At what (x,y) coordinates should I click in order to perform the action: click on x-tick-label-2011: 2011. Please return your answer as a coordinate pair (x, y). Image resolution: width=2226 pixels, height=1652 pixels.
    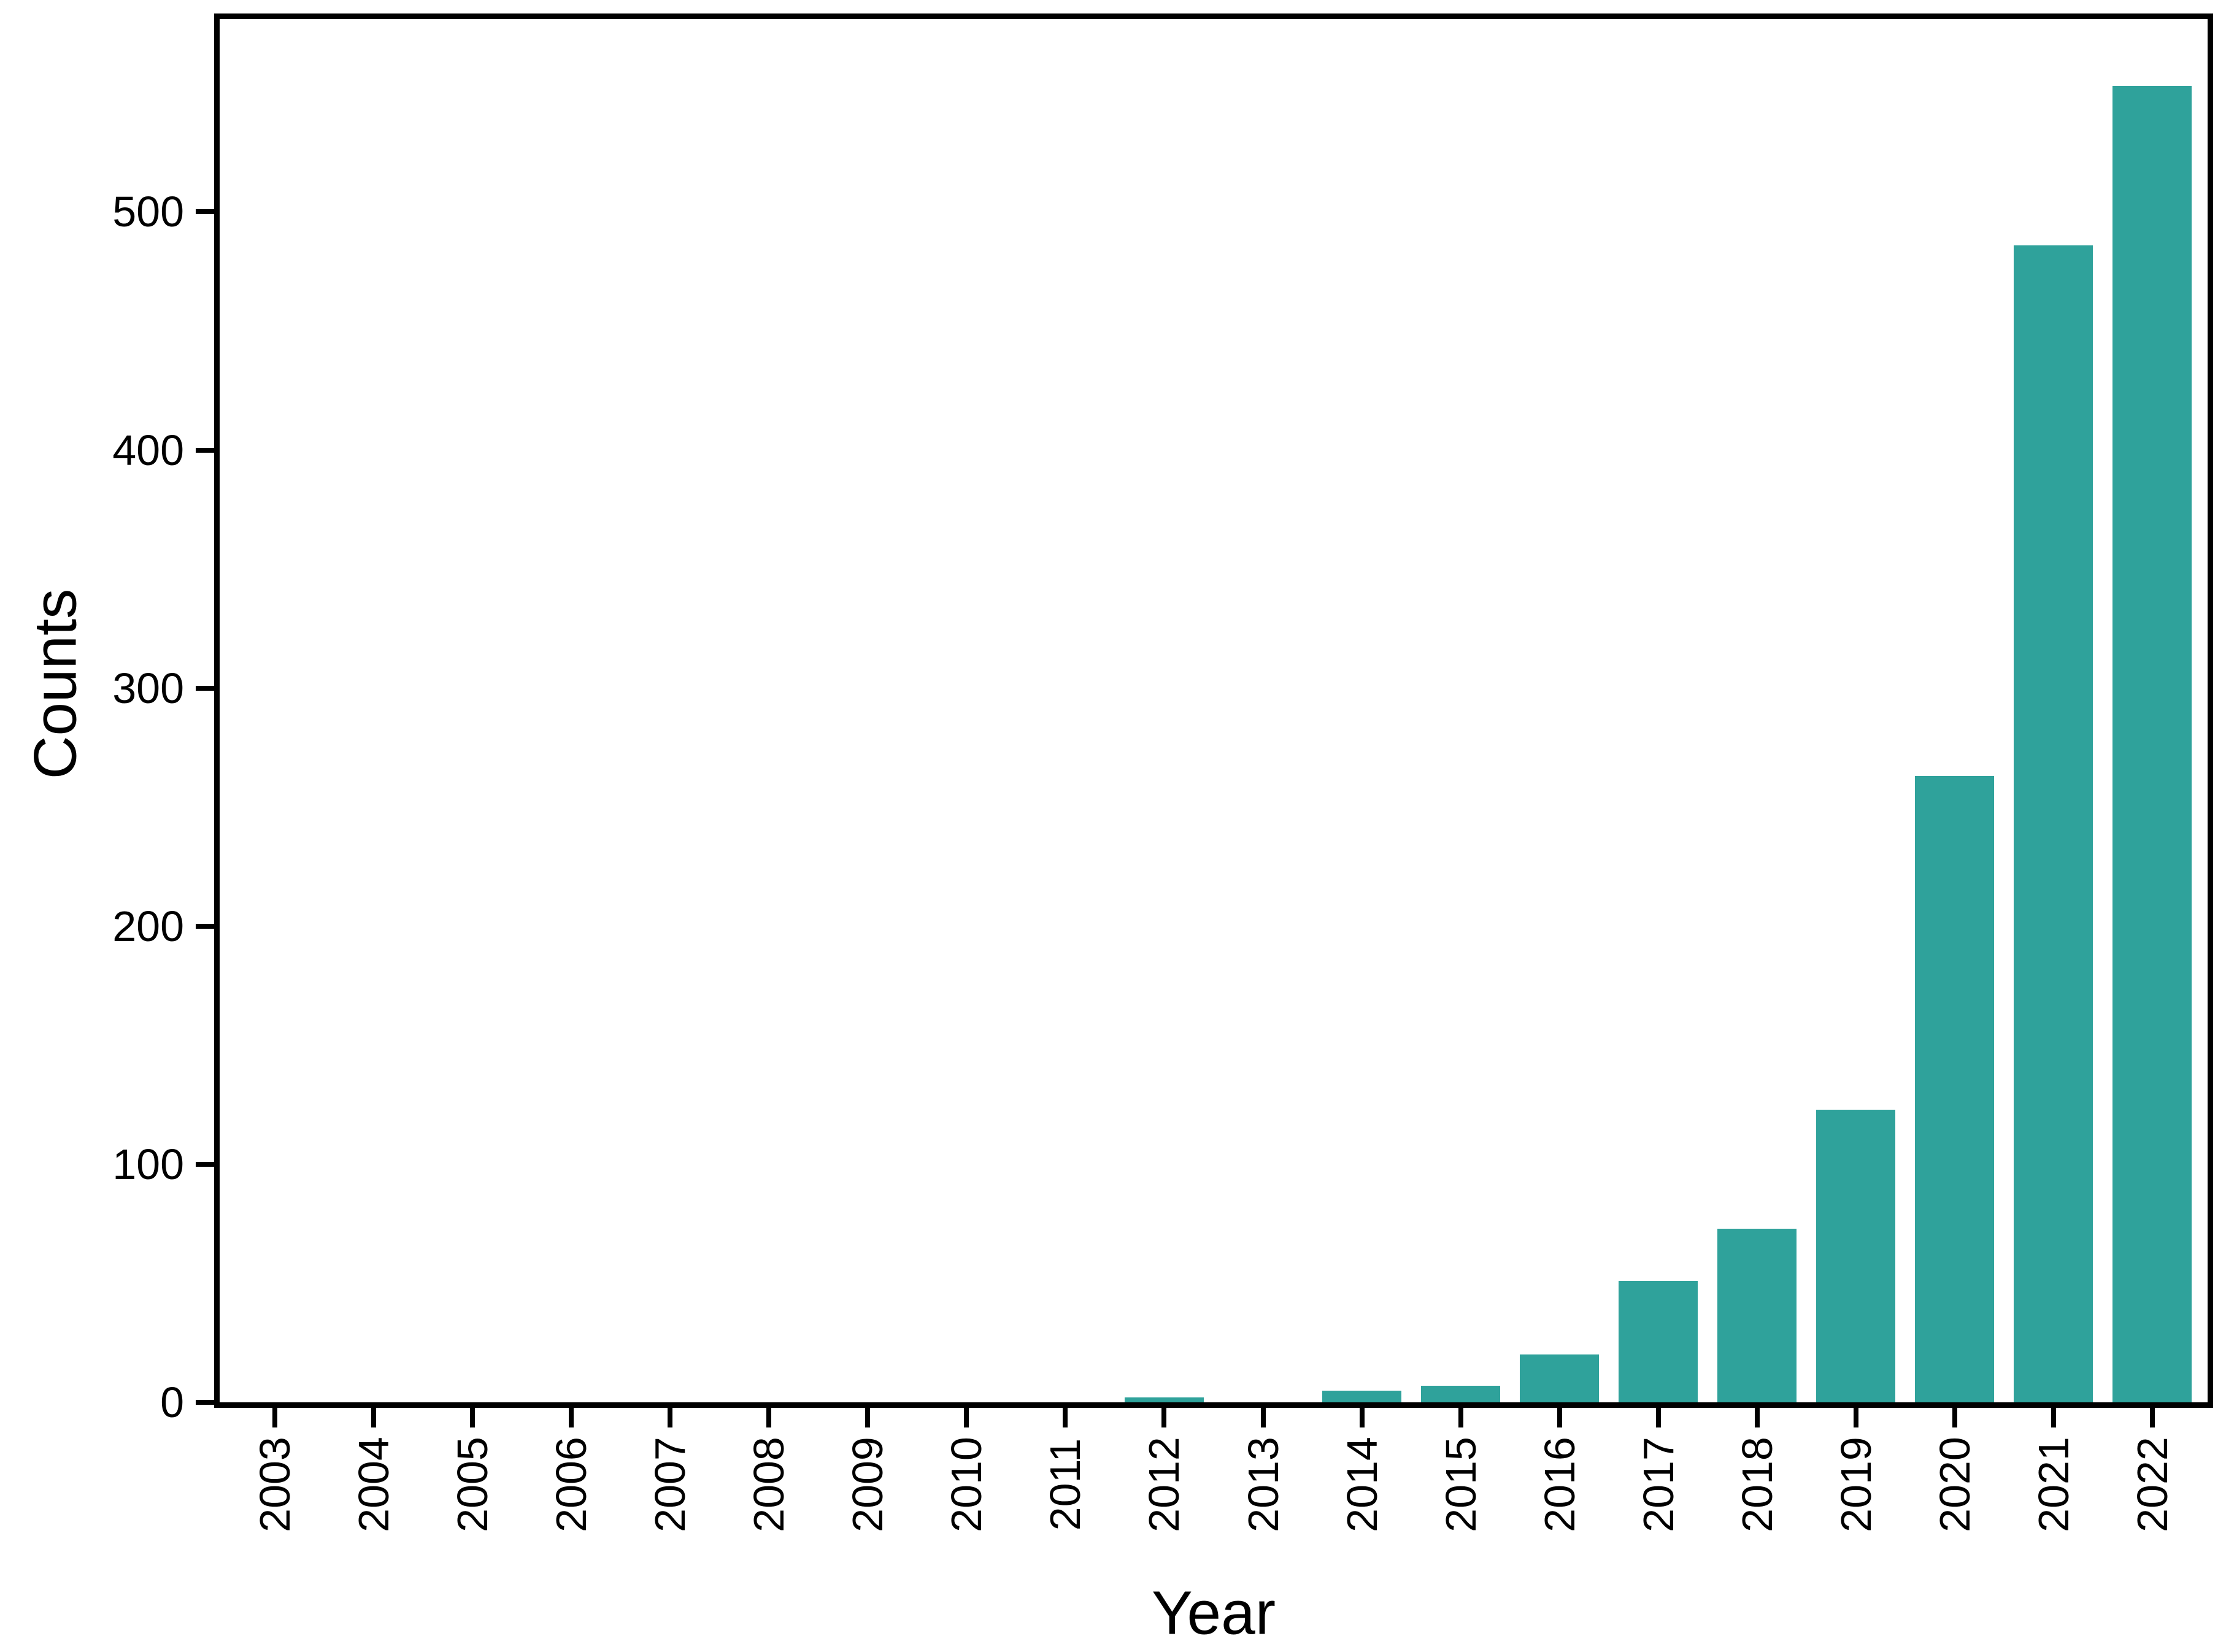
    Looking at the image, I should click on (1065, 1484).